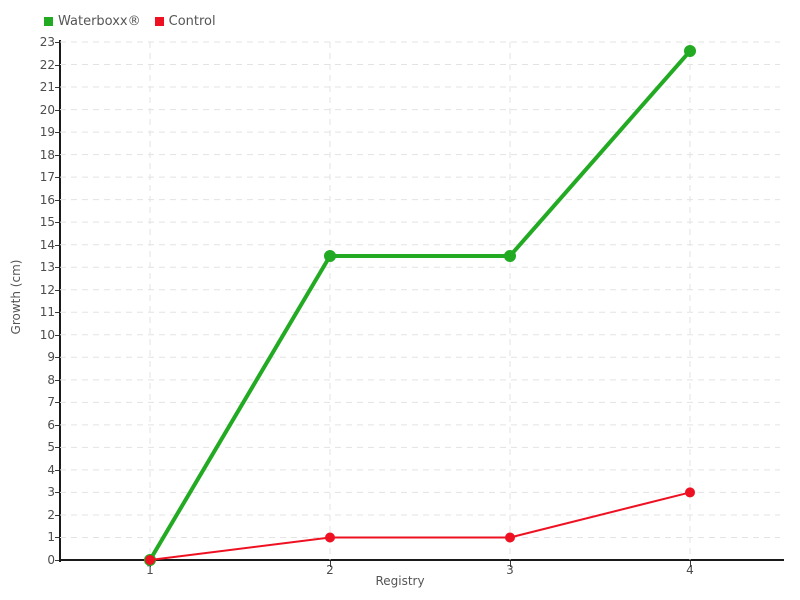 The width and height of the screenshot is (800, 600). Describe the element at coordinates (47, 177) in the screenshot. I see `y-tick-label: 17` at that location.